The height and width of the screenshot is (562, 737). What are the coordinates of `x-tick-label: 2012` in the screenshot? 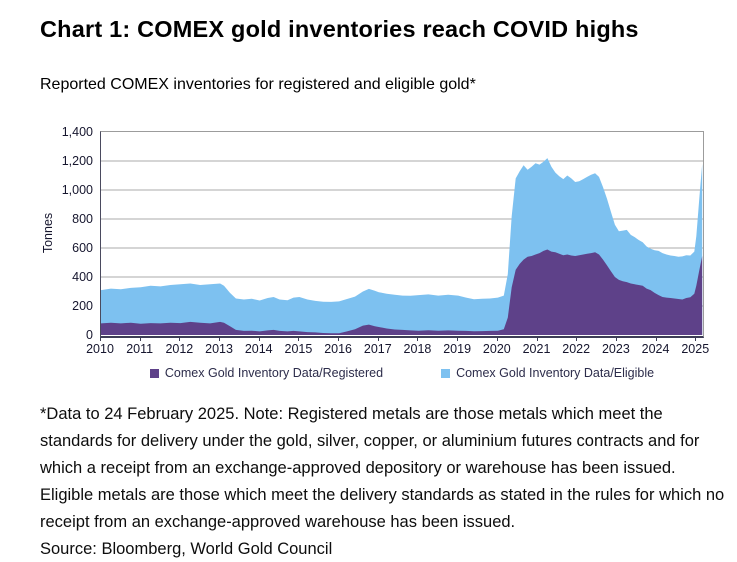 It's located at (179, 349).